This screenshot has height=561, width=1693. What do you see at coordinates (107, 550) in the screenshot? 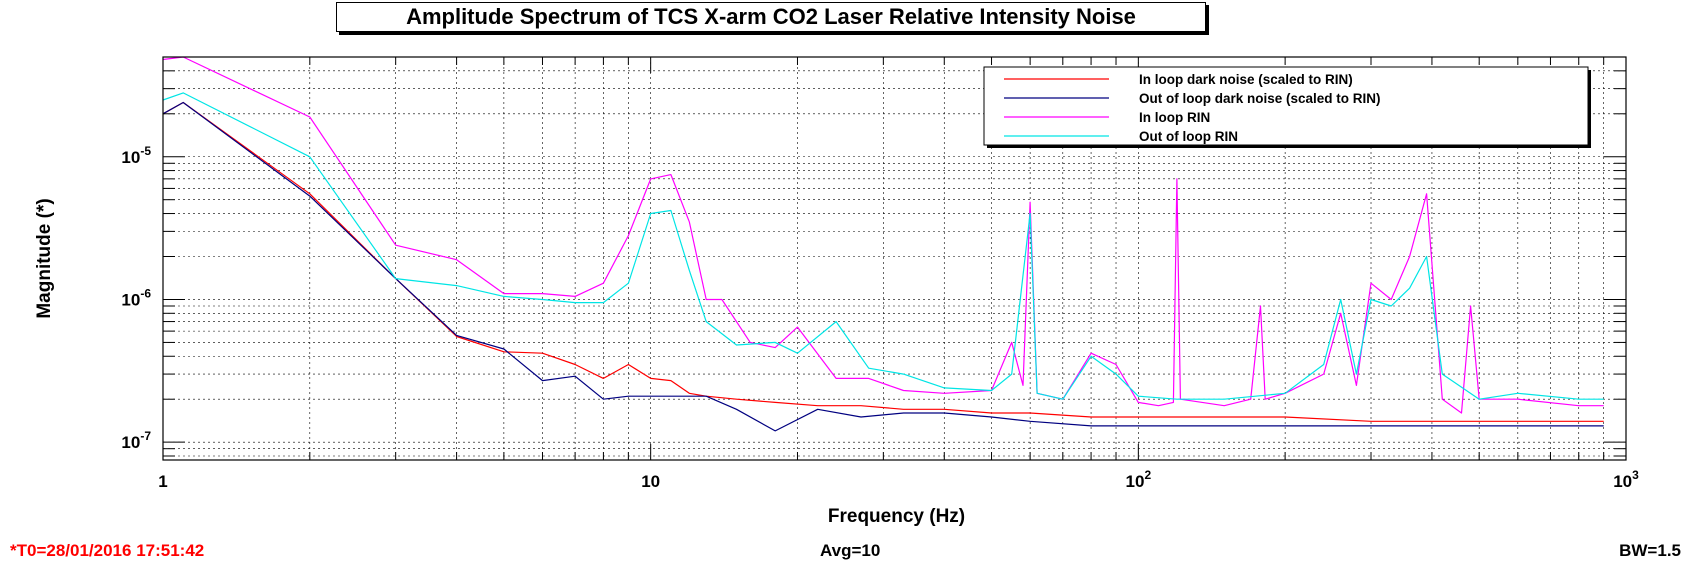
I see `footer-timestamp: *T0=28/01/2016 17:51:42` at bounding box center [107, 550].